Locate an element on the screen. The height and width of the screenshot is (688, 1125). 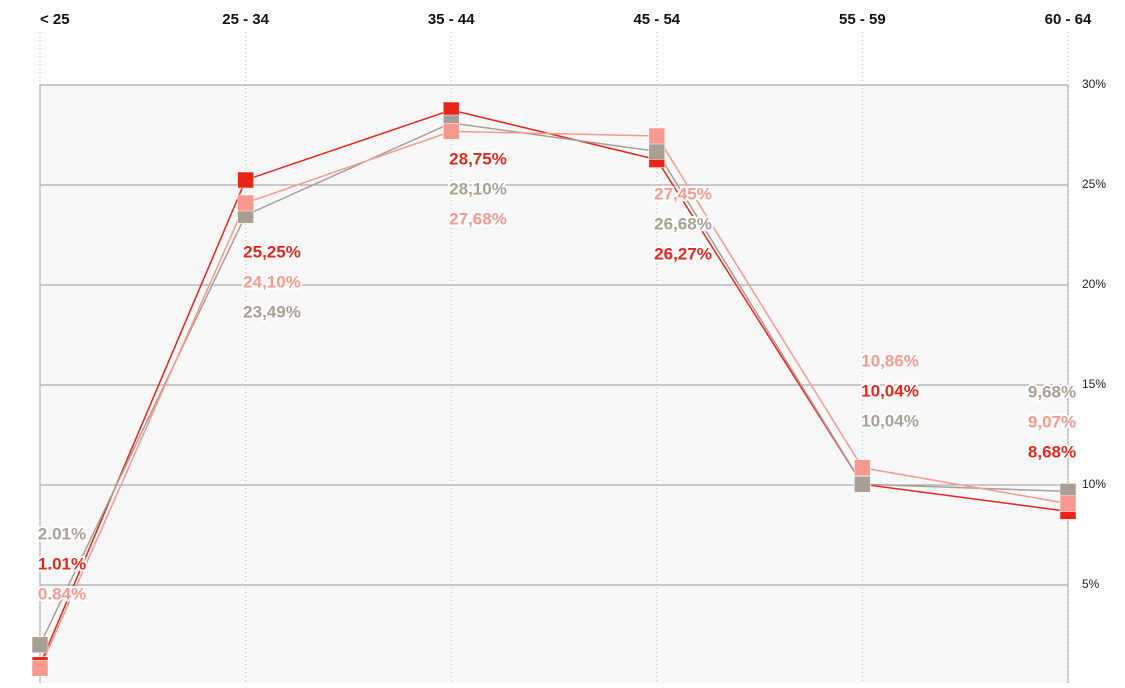
y-tick-label: 15% is located at coordinates (1094, 384).